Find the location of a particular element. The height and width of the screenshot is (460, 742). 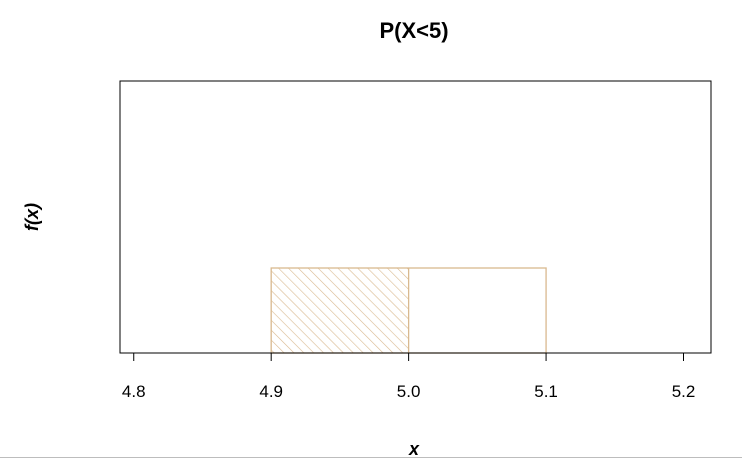

x-axis-label: x is located at coordinates (414, 449).